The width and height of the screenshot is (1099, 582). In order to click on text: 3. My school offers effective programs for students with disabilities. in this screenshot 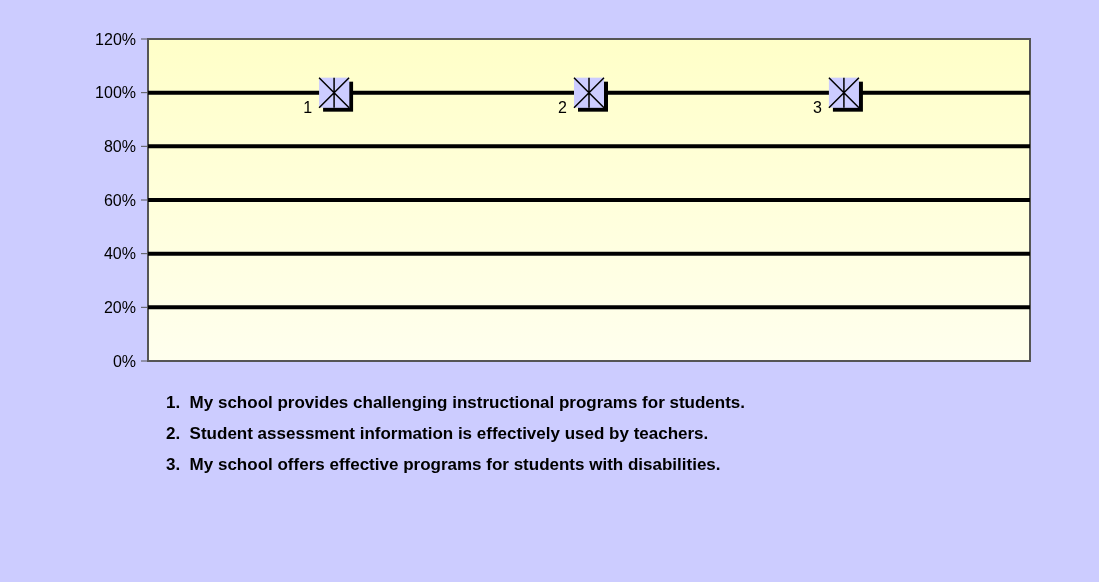, I will do `click(443, 464)`.